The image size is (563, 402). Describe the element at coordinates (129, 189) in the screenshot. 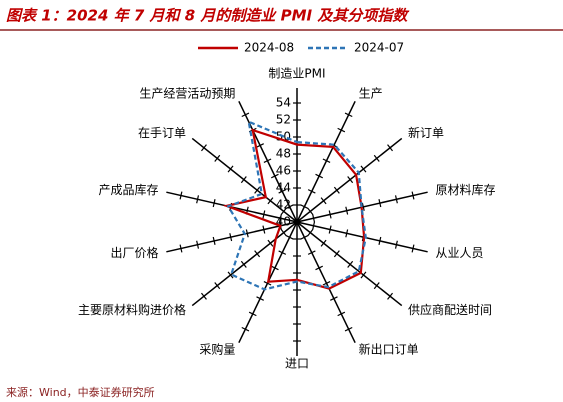

I see `axis-label: 产成品库存` at that location.